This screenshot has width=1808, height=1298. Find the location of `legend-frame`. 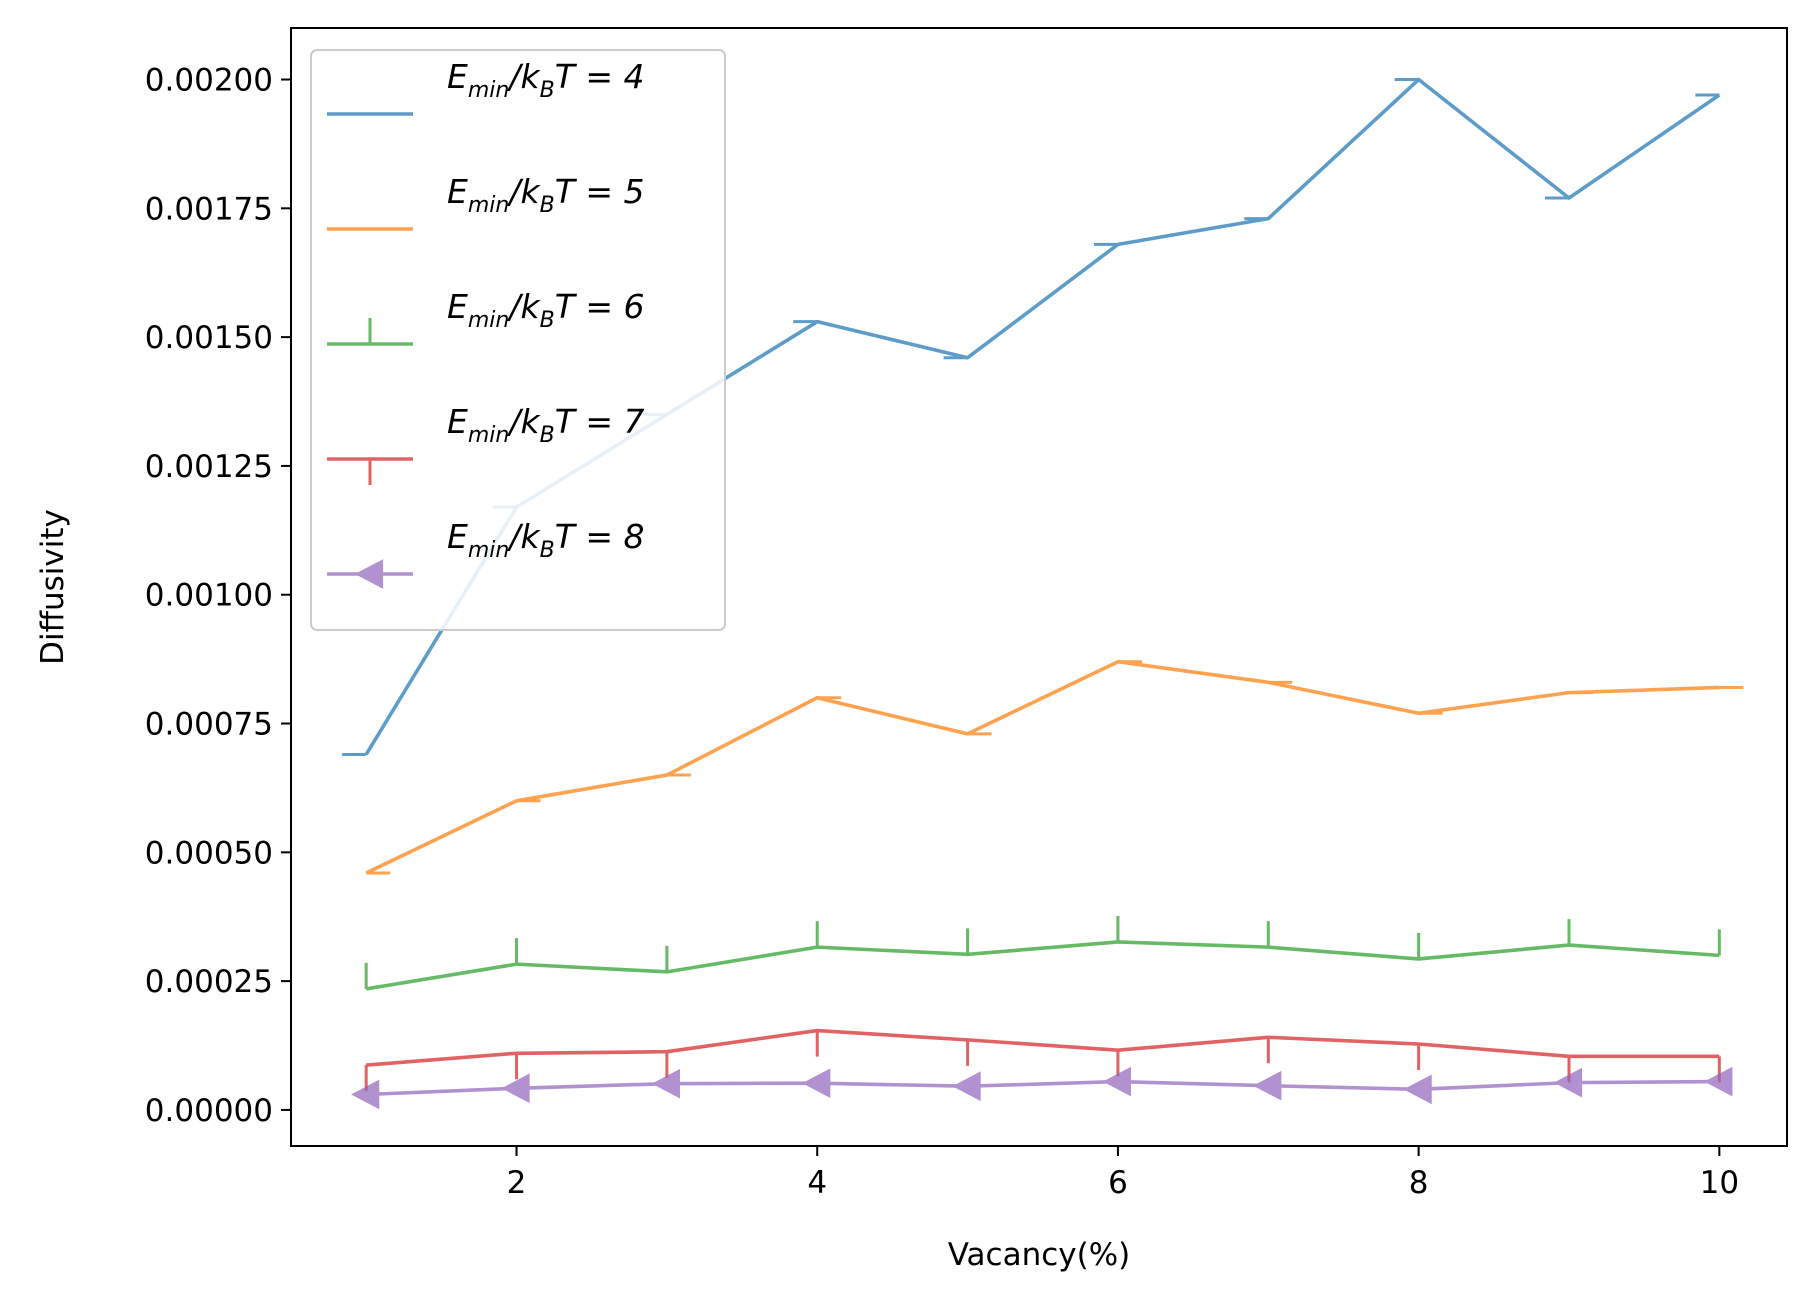

legend-frame is located at coordinates (518, 340).